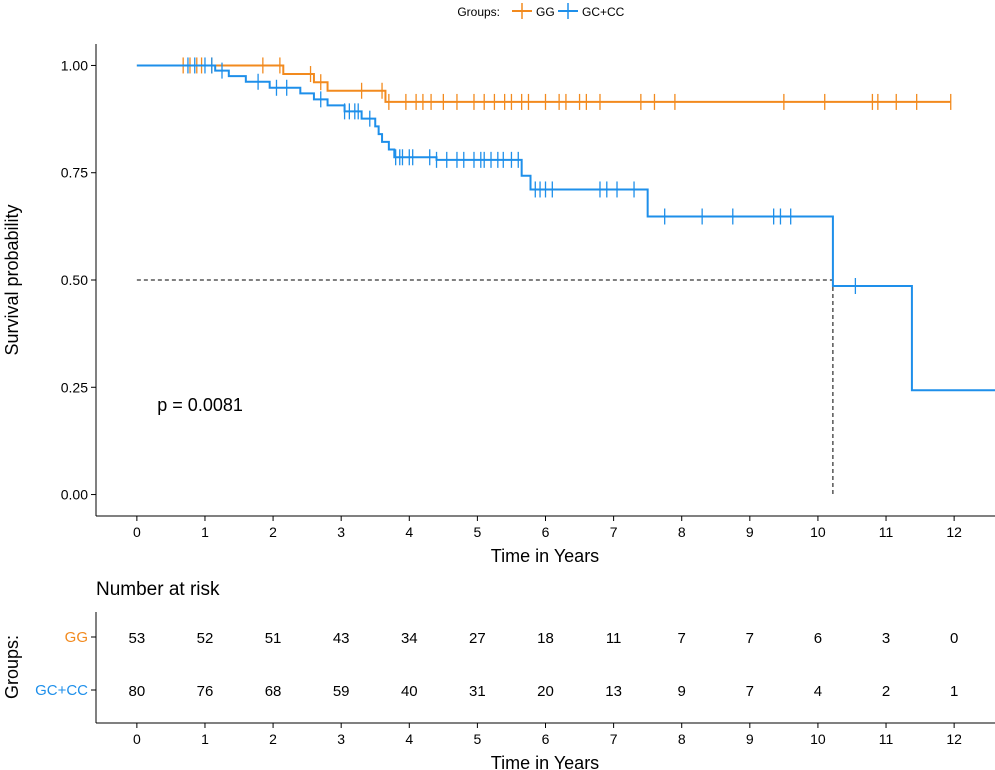  Describe the element at coordinates (477, 532) in the screenshot. I see `x-tick-label: 5` at that location.